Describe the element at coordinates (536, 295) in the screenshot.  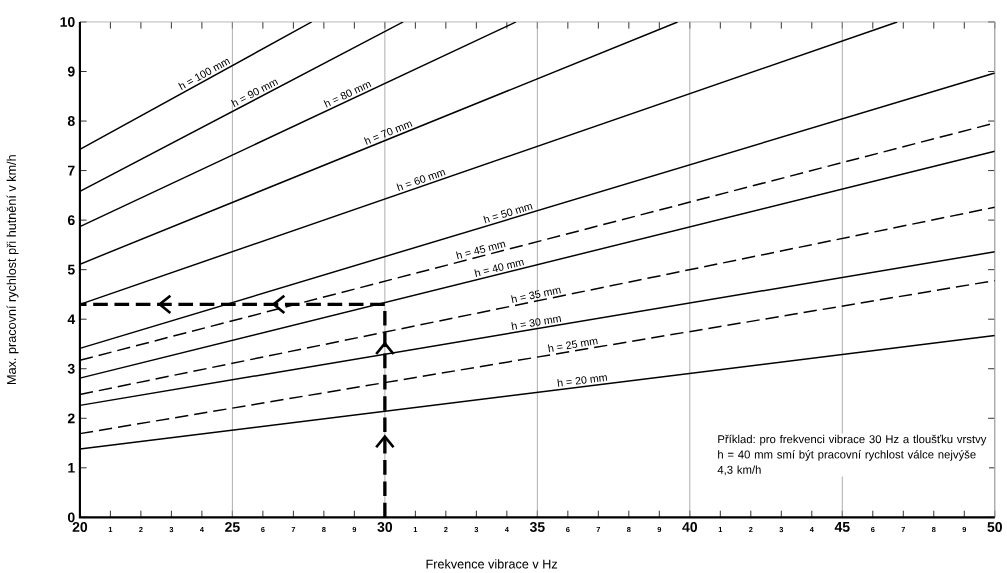
I see `text: h = 35 mm` at that location.